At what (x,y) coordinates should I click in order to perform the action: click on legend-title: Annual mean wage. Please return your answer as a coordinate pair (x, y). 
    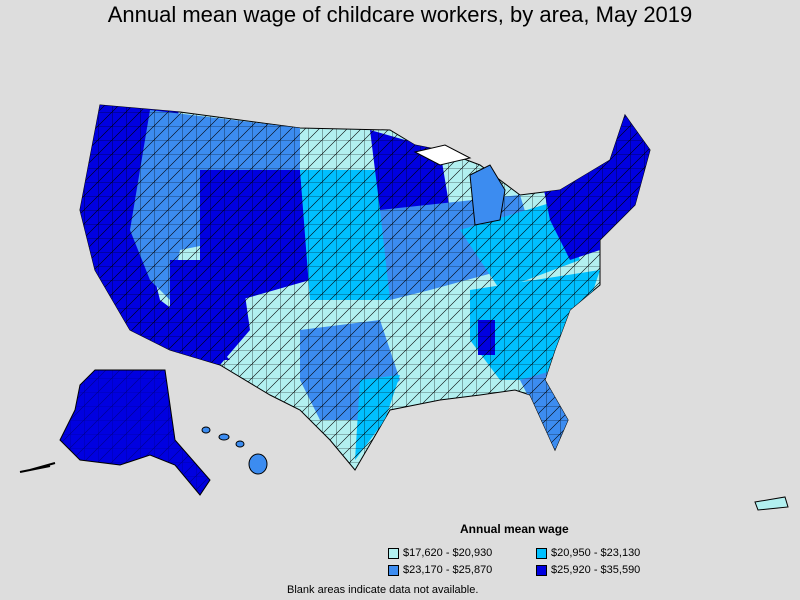
    Looking at the image, I should click on (514, 529).